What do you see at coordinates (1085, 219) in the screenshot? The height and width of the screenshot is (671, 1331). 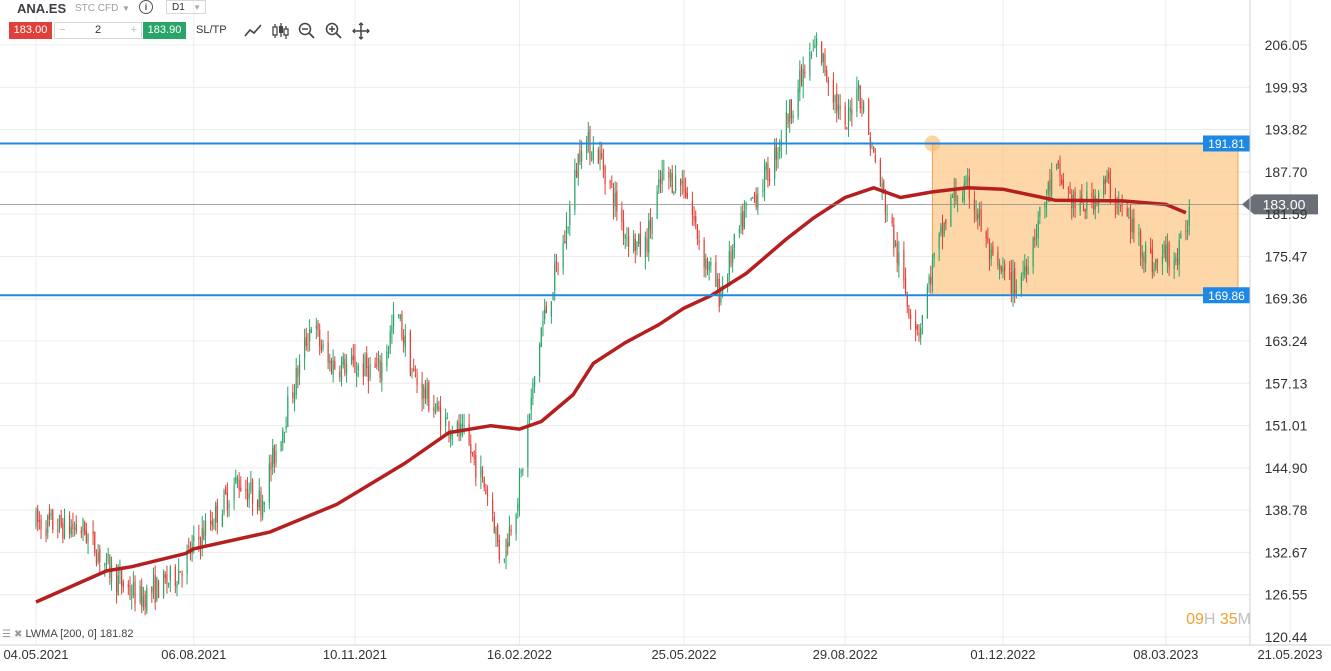 I see `consolidation-zone` at bounding box center [1085, 219].